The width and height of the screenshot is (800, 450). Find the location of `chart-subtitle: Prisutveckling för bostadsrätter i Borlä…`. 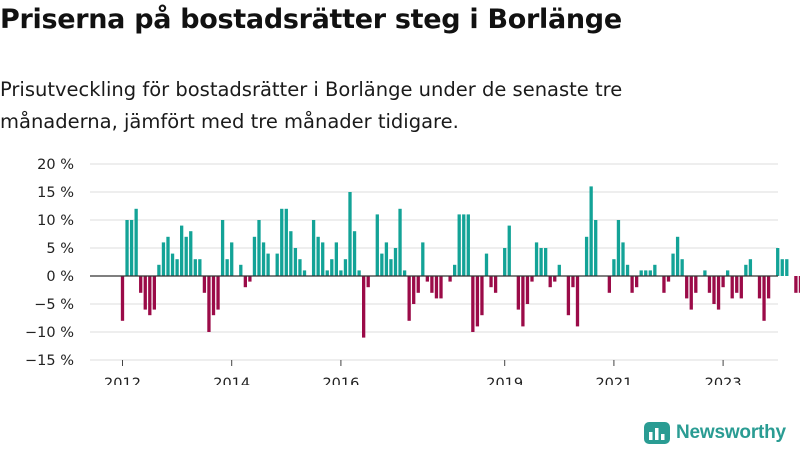

chart-subtitle: Prisutveckling för bostadsrätter i Borlä… is located at coordinates (311, 105).